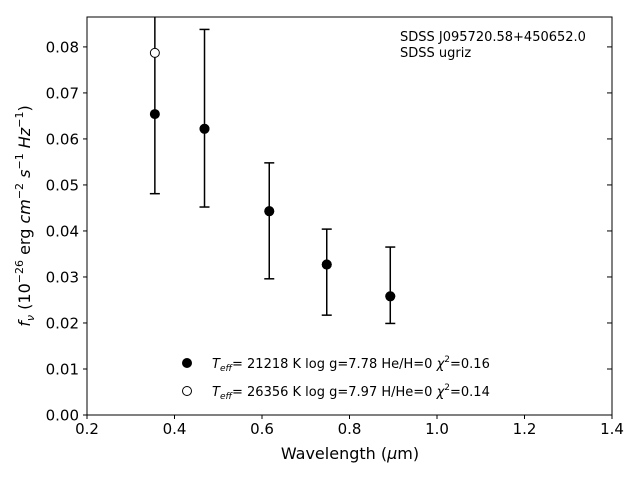  What do you see at coordinates (470, 364) in the screenshot?
I see `legend-entry-1-chi: =0.16` at bounding box center [470, 364].